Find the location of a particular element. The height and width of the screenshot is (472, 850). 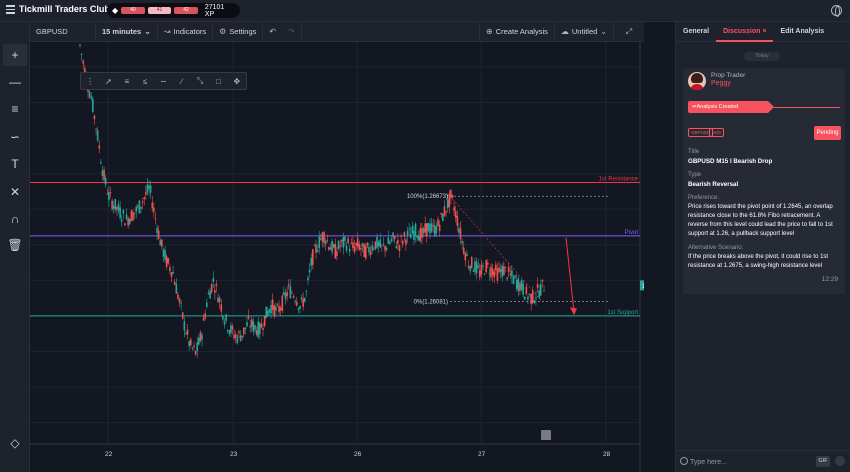

fullscreen-button: ⤢ is located at coordinates (629, 32).